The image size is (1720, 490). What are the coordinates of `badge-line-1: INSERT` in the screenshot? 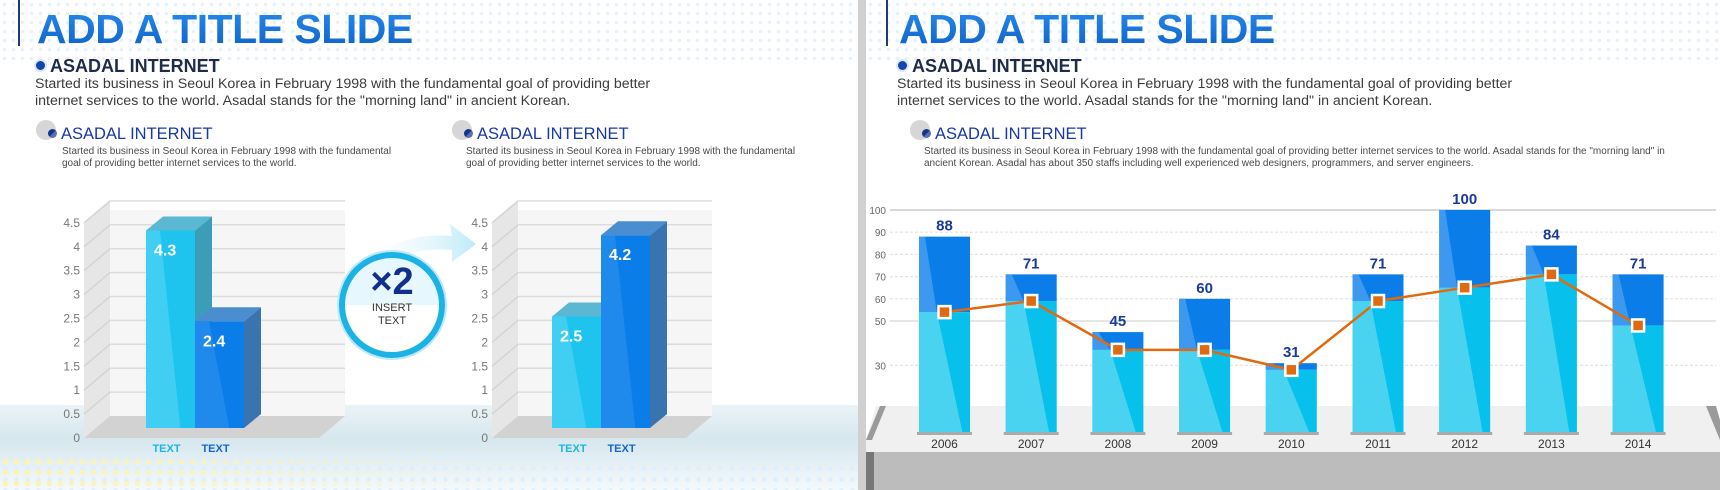 It's located at (392, 308).